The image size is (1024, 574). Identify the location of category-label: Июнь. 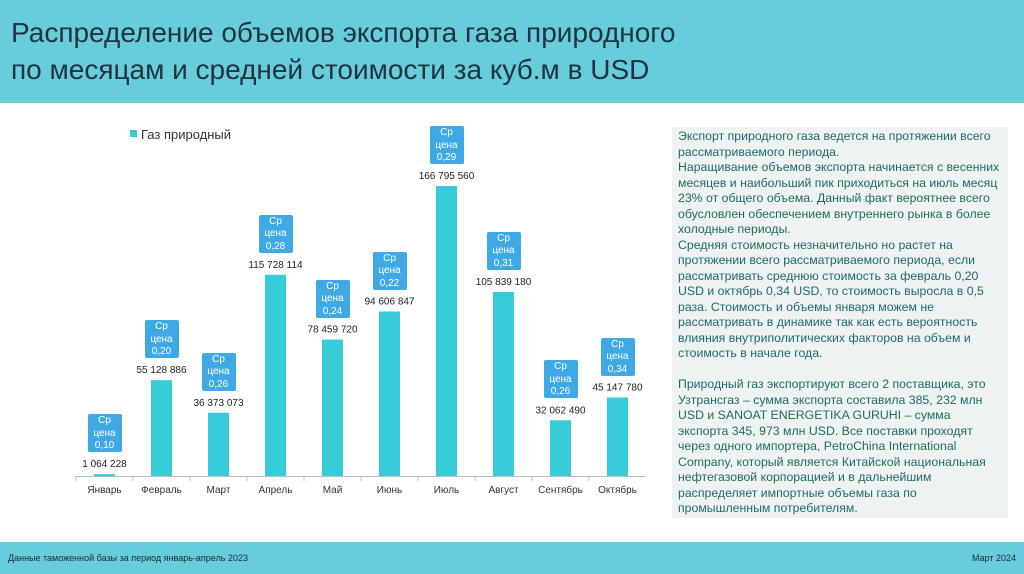
(389, 490).